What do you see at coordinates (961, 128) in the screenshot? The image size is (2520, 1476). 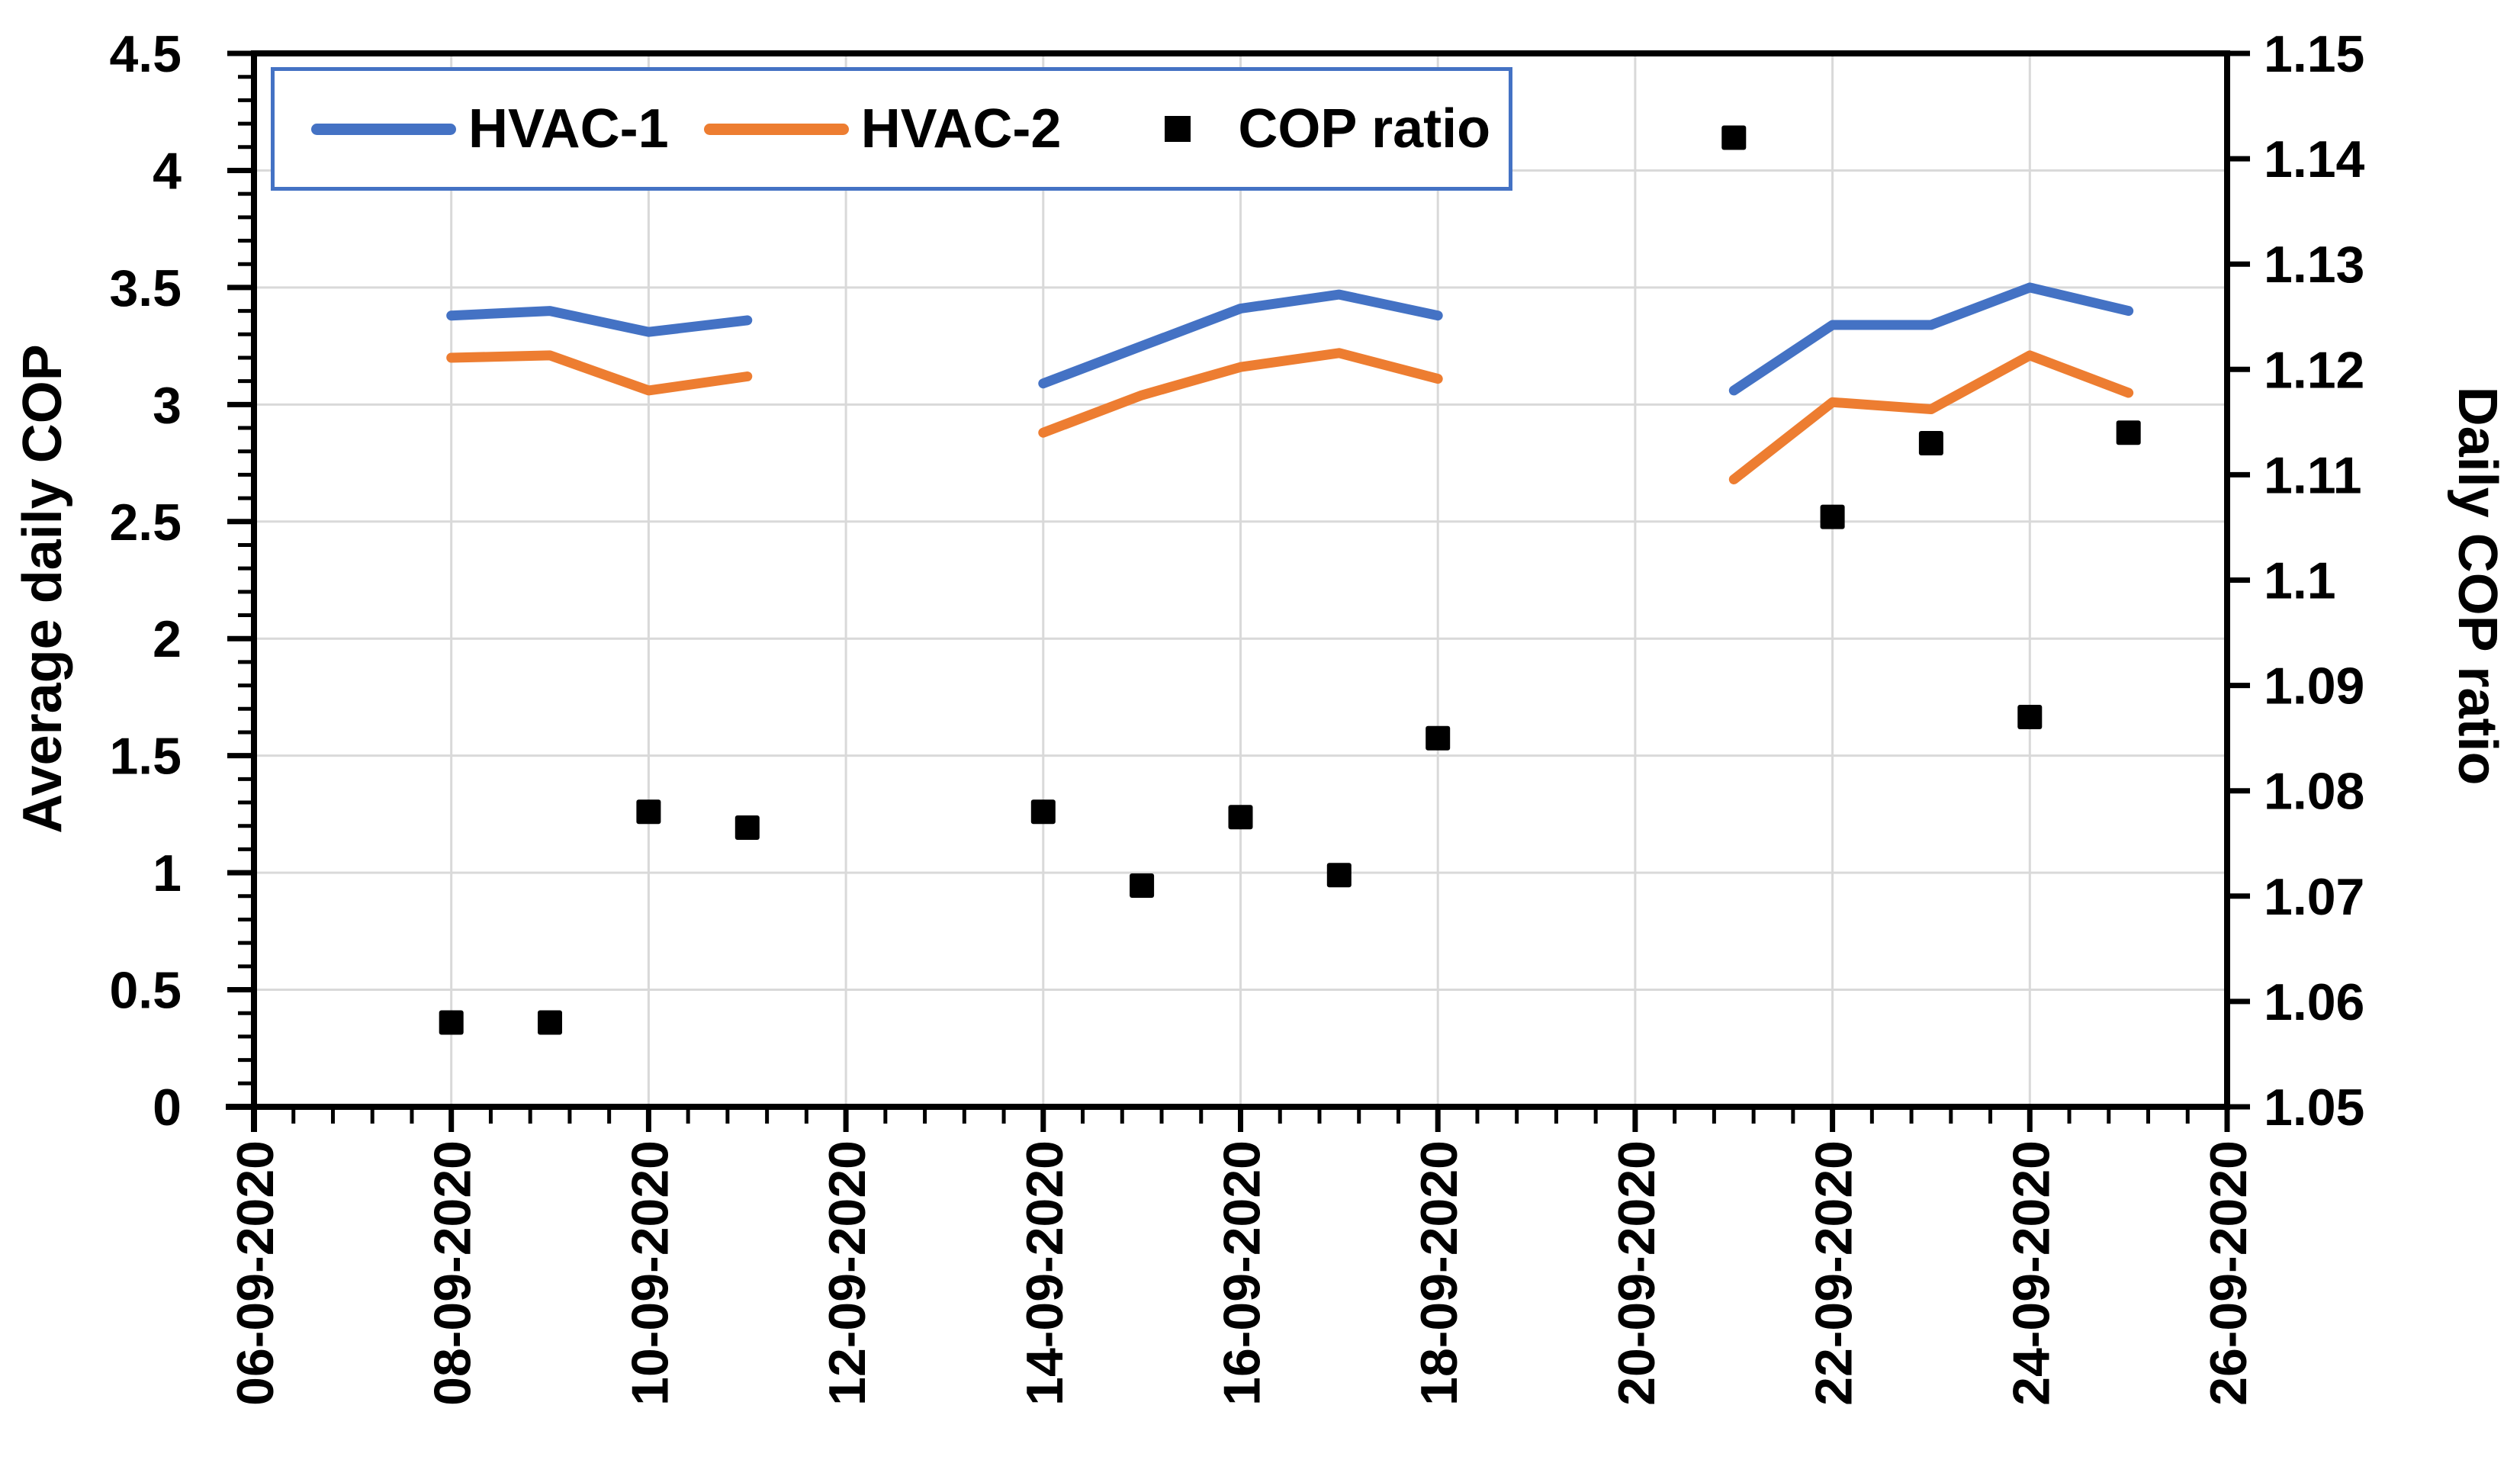 I see `legend-label-hvac-2: HVAC-2` at bounding box center [961, 128].